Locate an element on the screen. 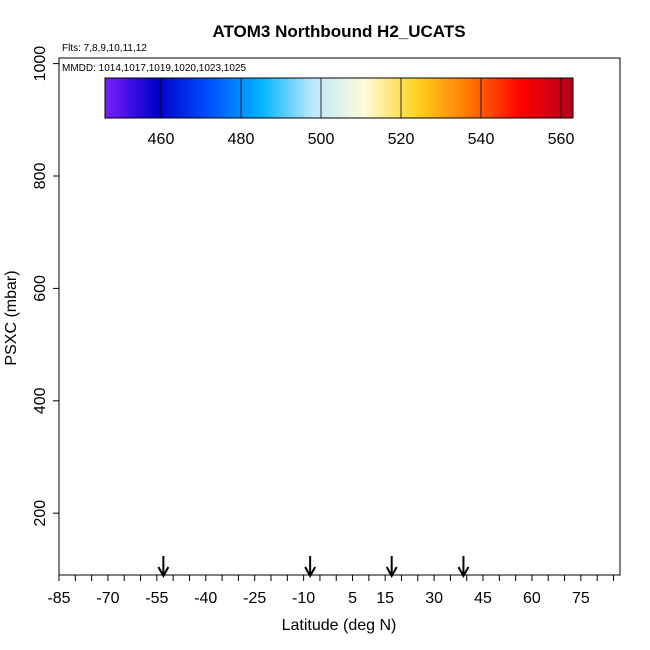 This screenshot has height=650, width=650. y-tick-label: 1000 is located at coordinates (40, 64).